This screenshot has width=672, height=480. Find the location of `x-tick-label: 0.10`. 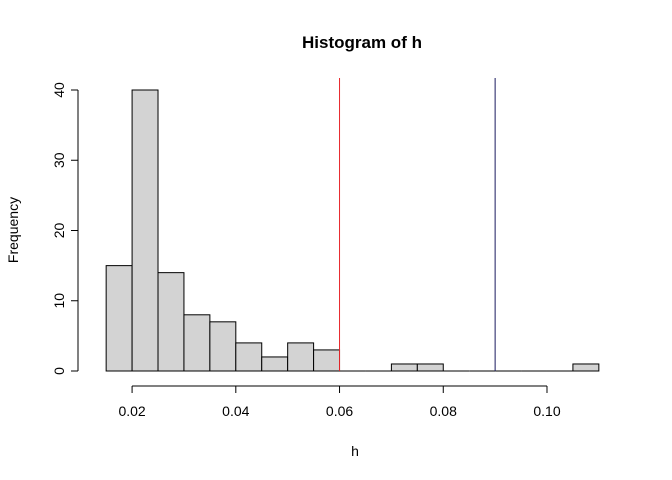

x-tick-label: 0.10 is located at coordinates (546, 411).